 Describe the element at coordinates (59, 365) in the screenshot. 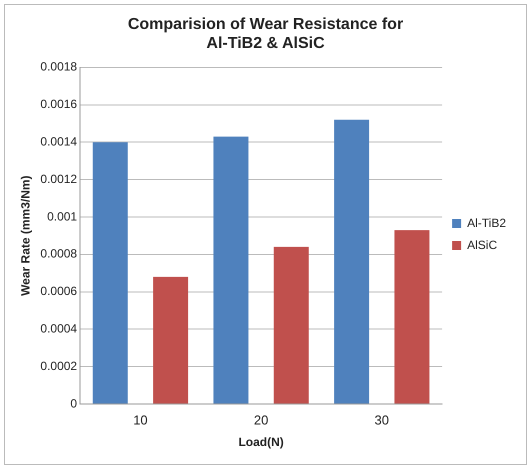

I see `y-tick-label: 0.0002` at that location.